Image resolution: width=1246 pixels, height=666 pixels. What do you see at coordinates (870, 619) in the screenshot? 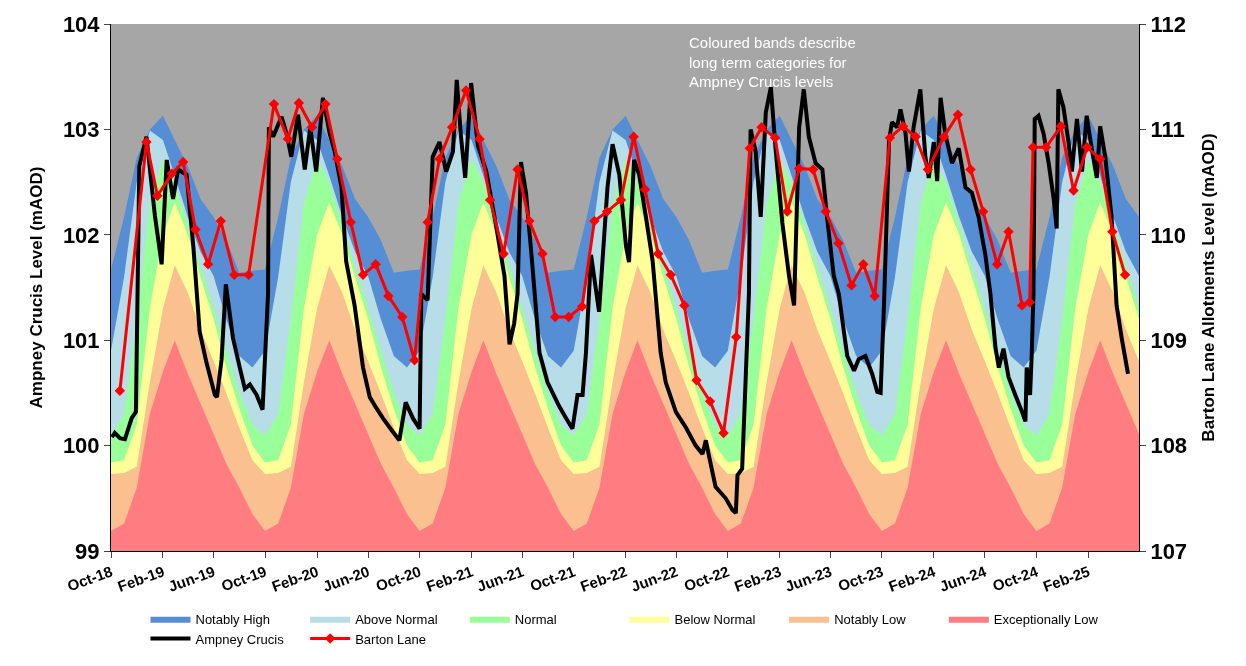
I see `legend-label: Notably Low` at bounding box center [870, 619].